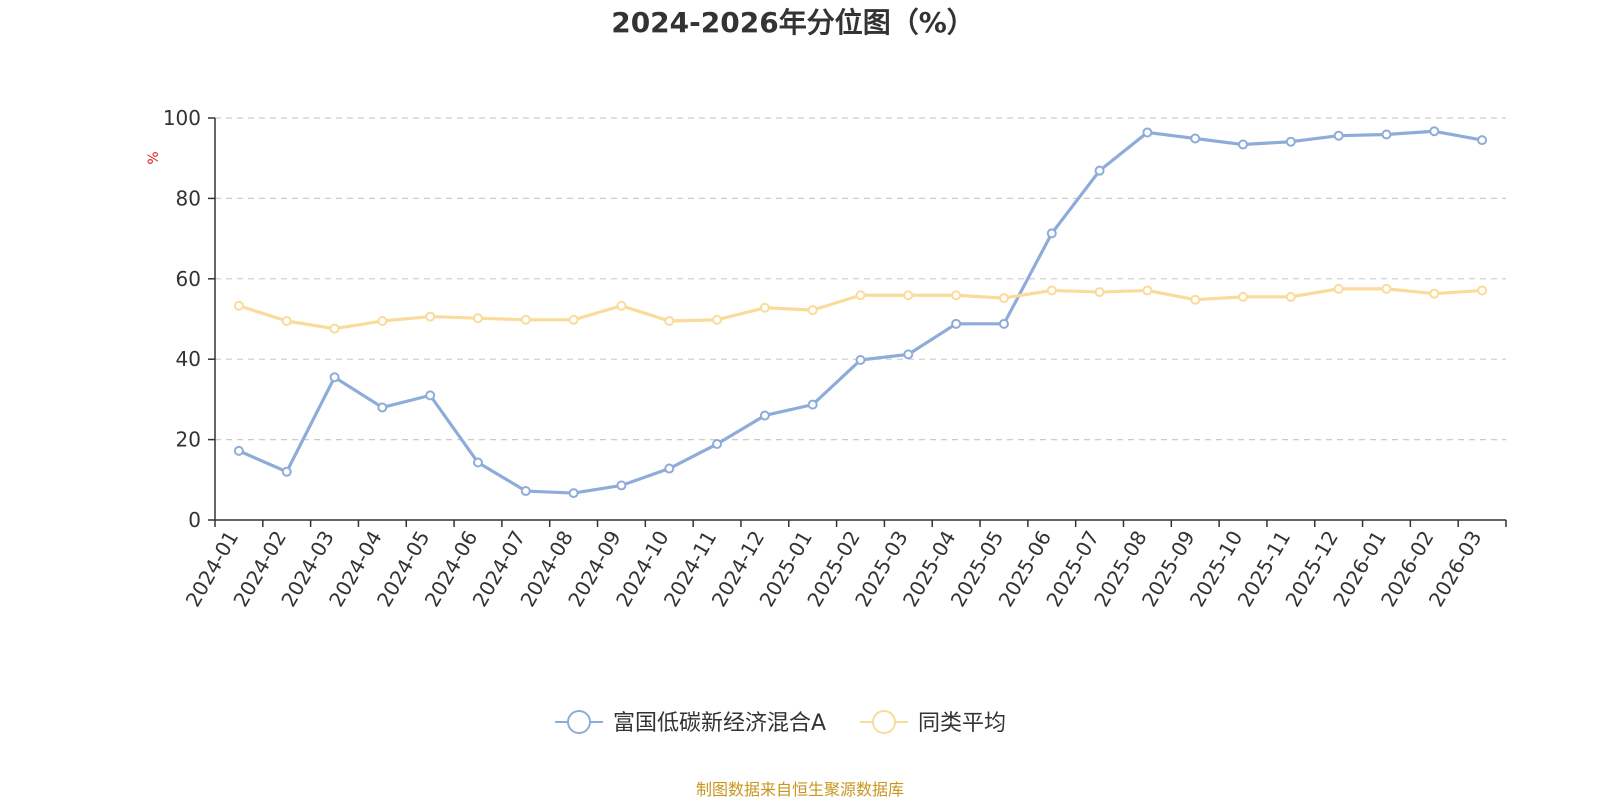  What do you see at coordinates (800, 789) in the screenshot?
I see `source-note: 制图数据来自恒生聚源数据库` at bounding box center [800, 789].